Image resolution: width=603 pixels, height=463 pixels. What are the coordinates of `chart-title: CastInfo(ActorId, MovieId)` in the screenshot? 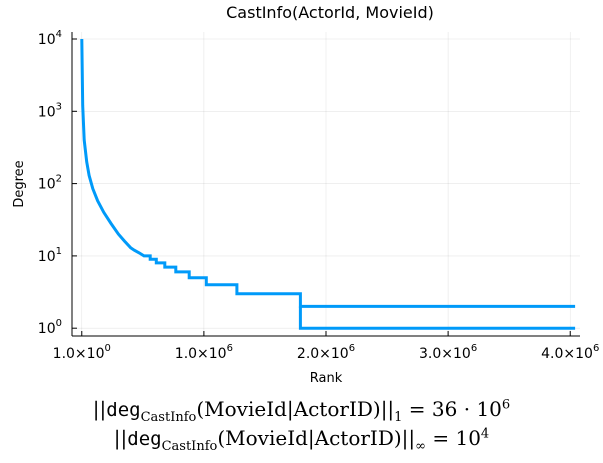 It's located at (330, 12).